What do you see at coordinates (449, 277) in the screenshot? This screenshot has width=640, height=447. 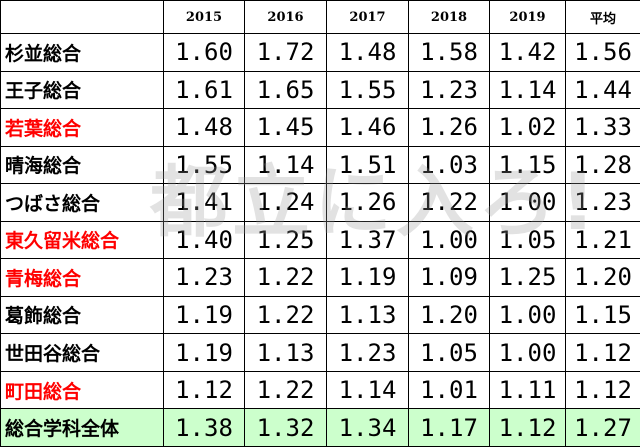 I see `value-cell: 1.09` at bounding box center [449, 277].